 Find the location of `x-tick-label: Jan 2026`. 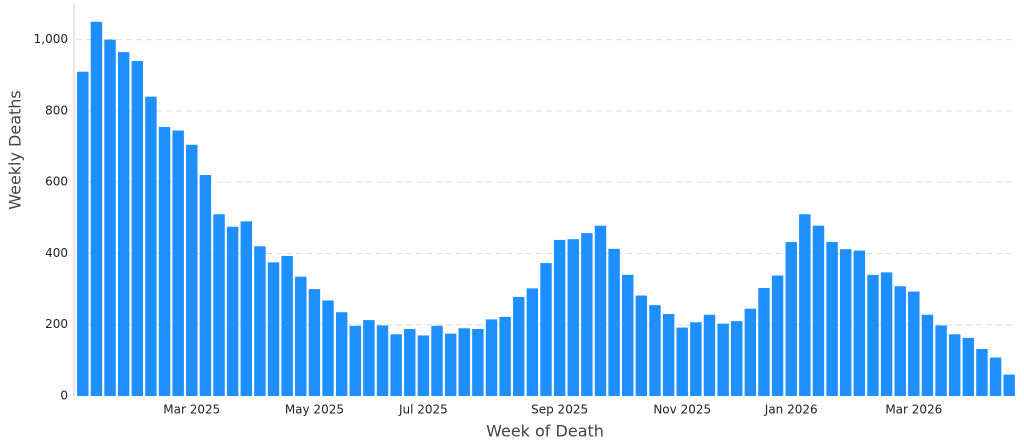

x-tick-label: Jan 2026 is located at coordinates (791, 410).